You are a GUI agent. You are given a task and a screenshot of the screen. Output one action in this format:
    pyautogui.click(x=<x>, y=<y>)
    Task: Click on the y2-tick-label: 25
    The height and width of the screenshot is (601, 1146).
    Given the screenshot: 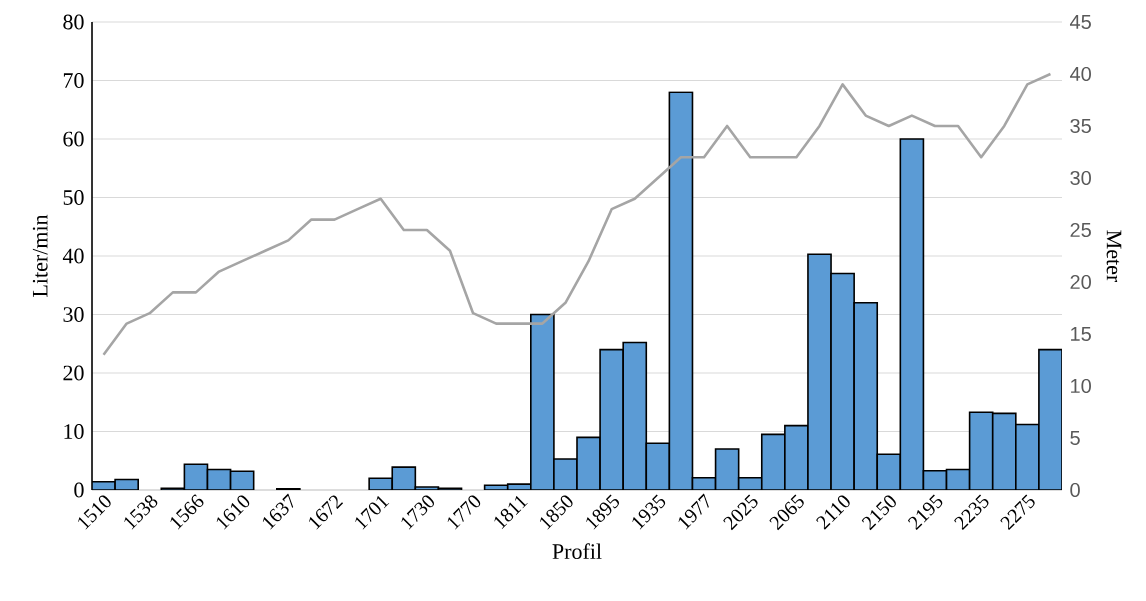 What is the action you would take?
    pyautogui.click(x=1080, y=230)
    